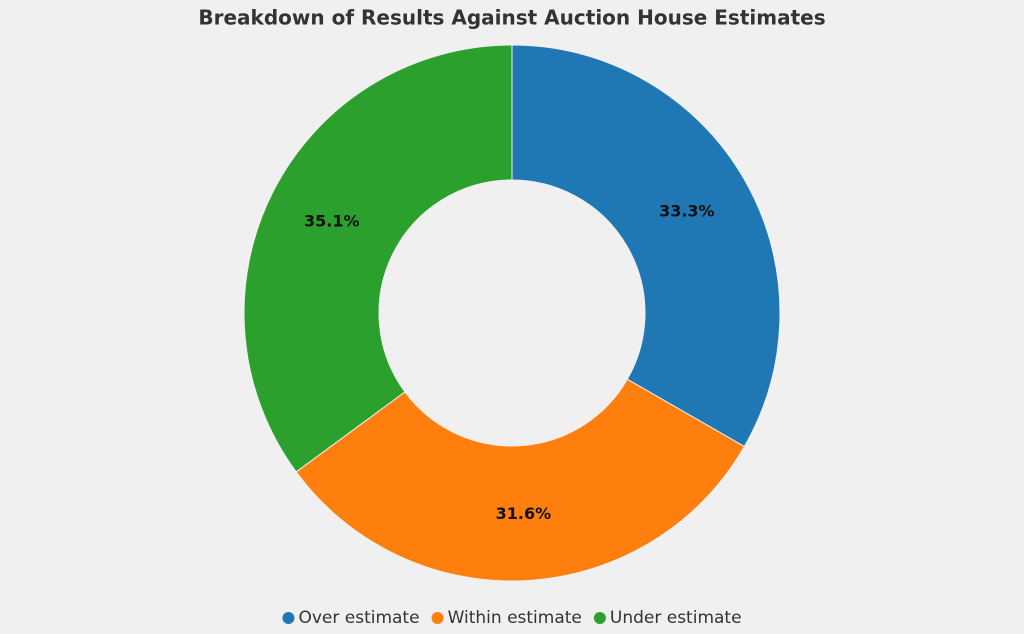  I want to click on legend-label: Under estimate, so click(676, 618).